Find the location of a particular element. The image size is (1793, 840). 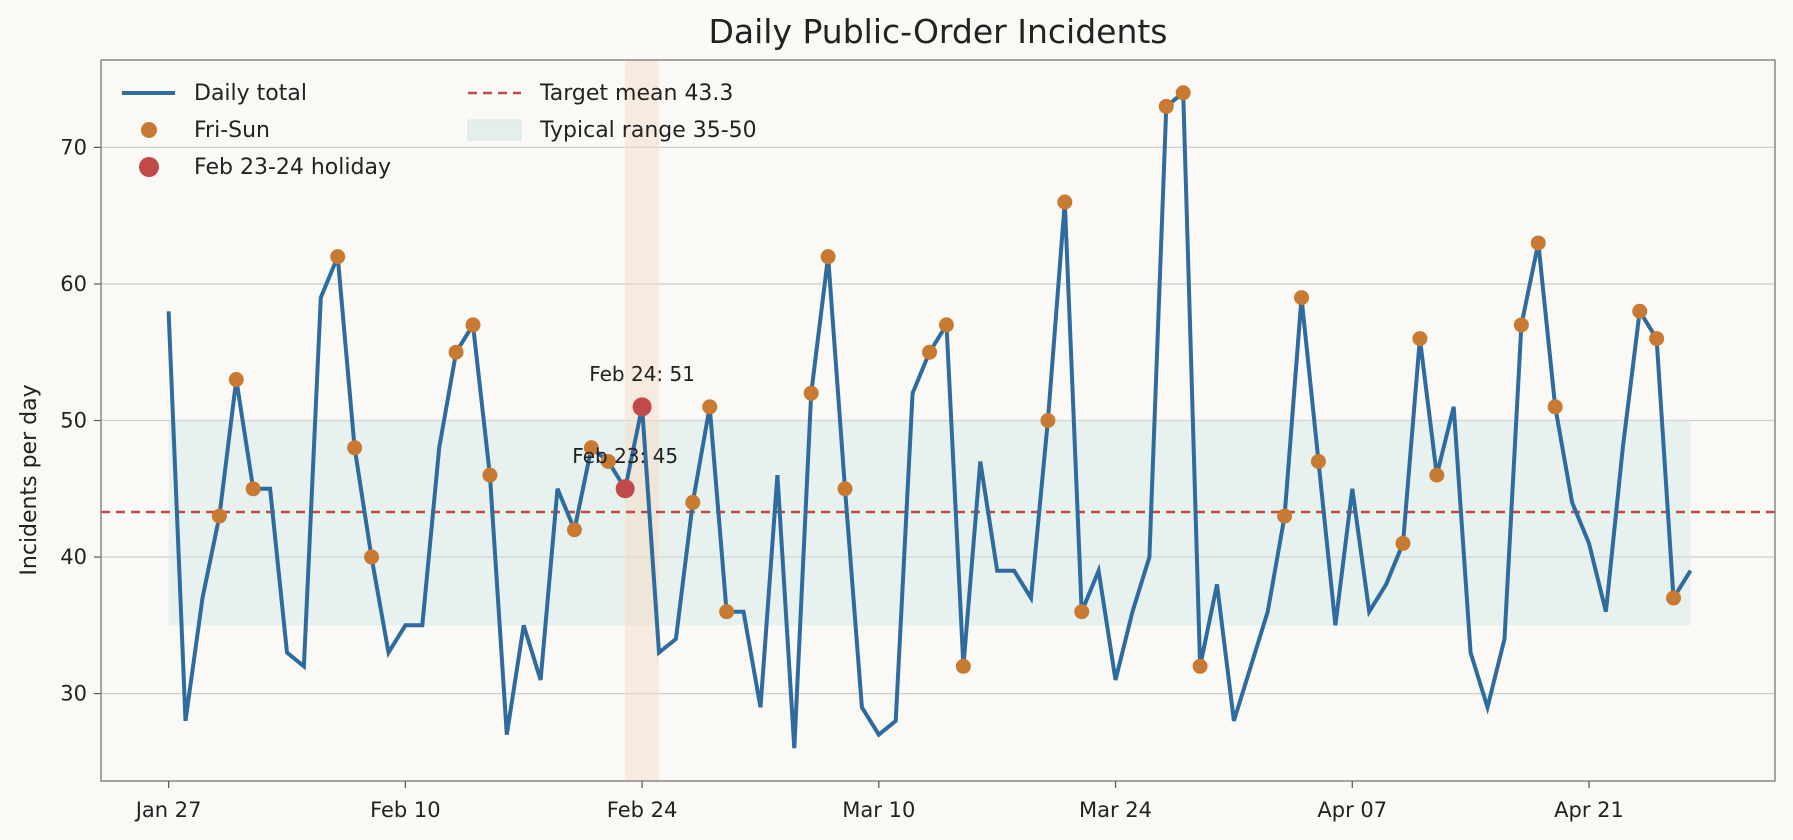

y-tick-label: 70 is located at coordinates (73, 147).